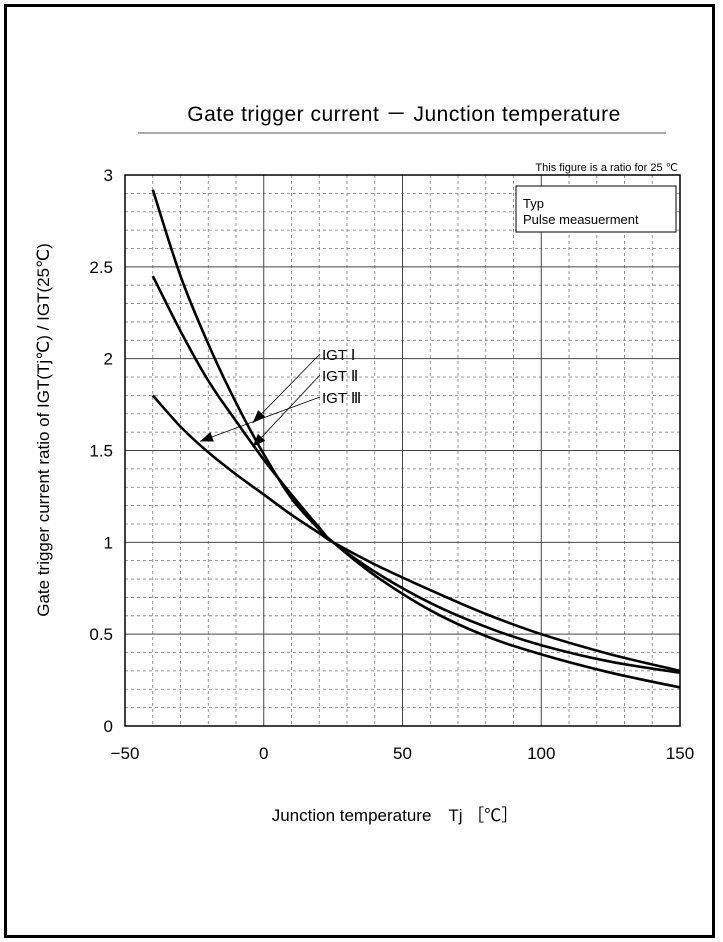 This screenshot has width=723, height=942. What do you see at coordinates (338, 355) in the screenshot?
I see `series-label-igt-1: IGT Ⅰ` at bounding box center [338, 355].